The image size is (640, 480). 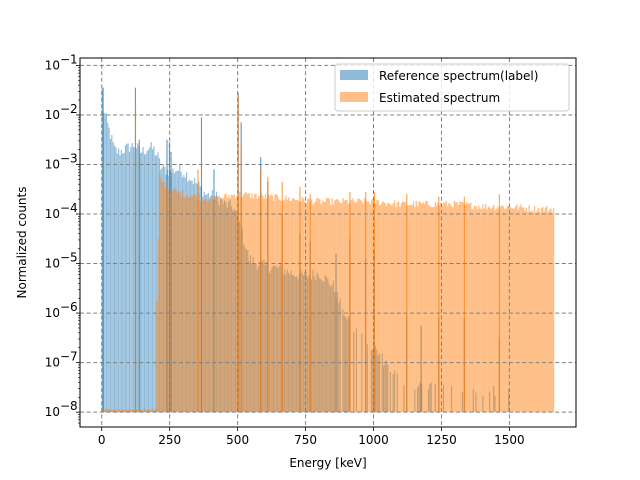 What do you see at coordinates (22, 243) in the screenshot?
I see `y-axis-label: Normalized counts` at bounding box center [22, 243].